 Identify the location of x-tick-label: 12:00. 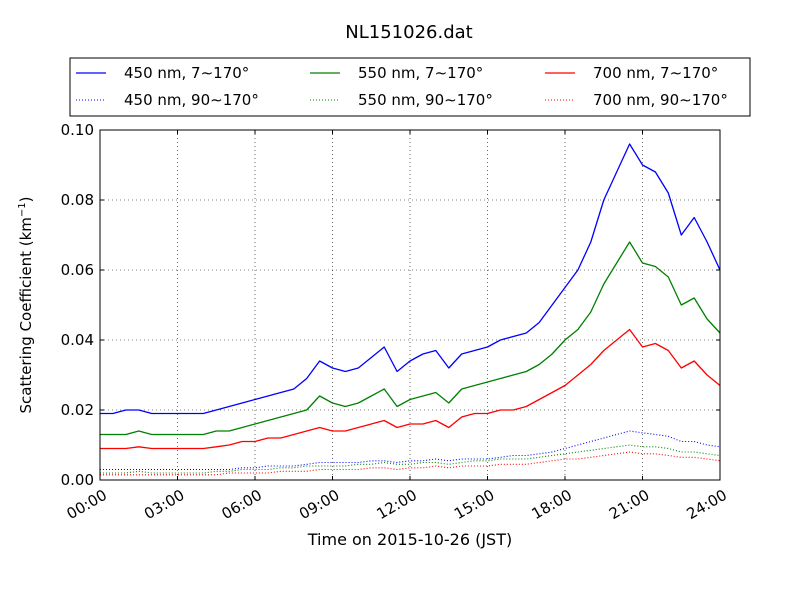
(397, 504).